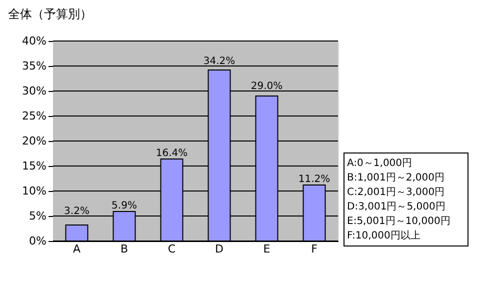 The image size is (486, 284). Describe the element at coordinates (172, 153) in the screenshot. I see `data-label: 16.4%` at that location.